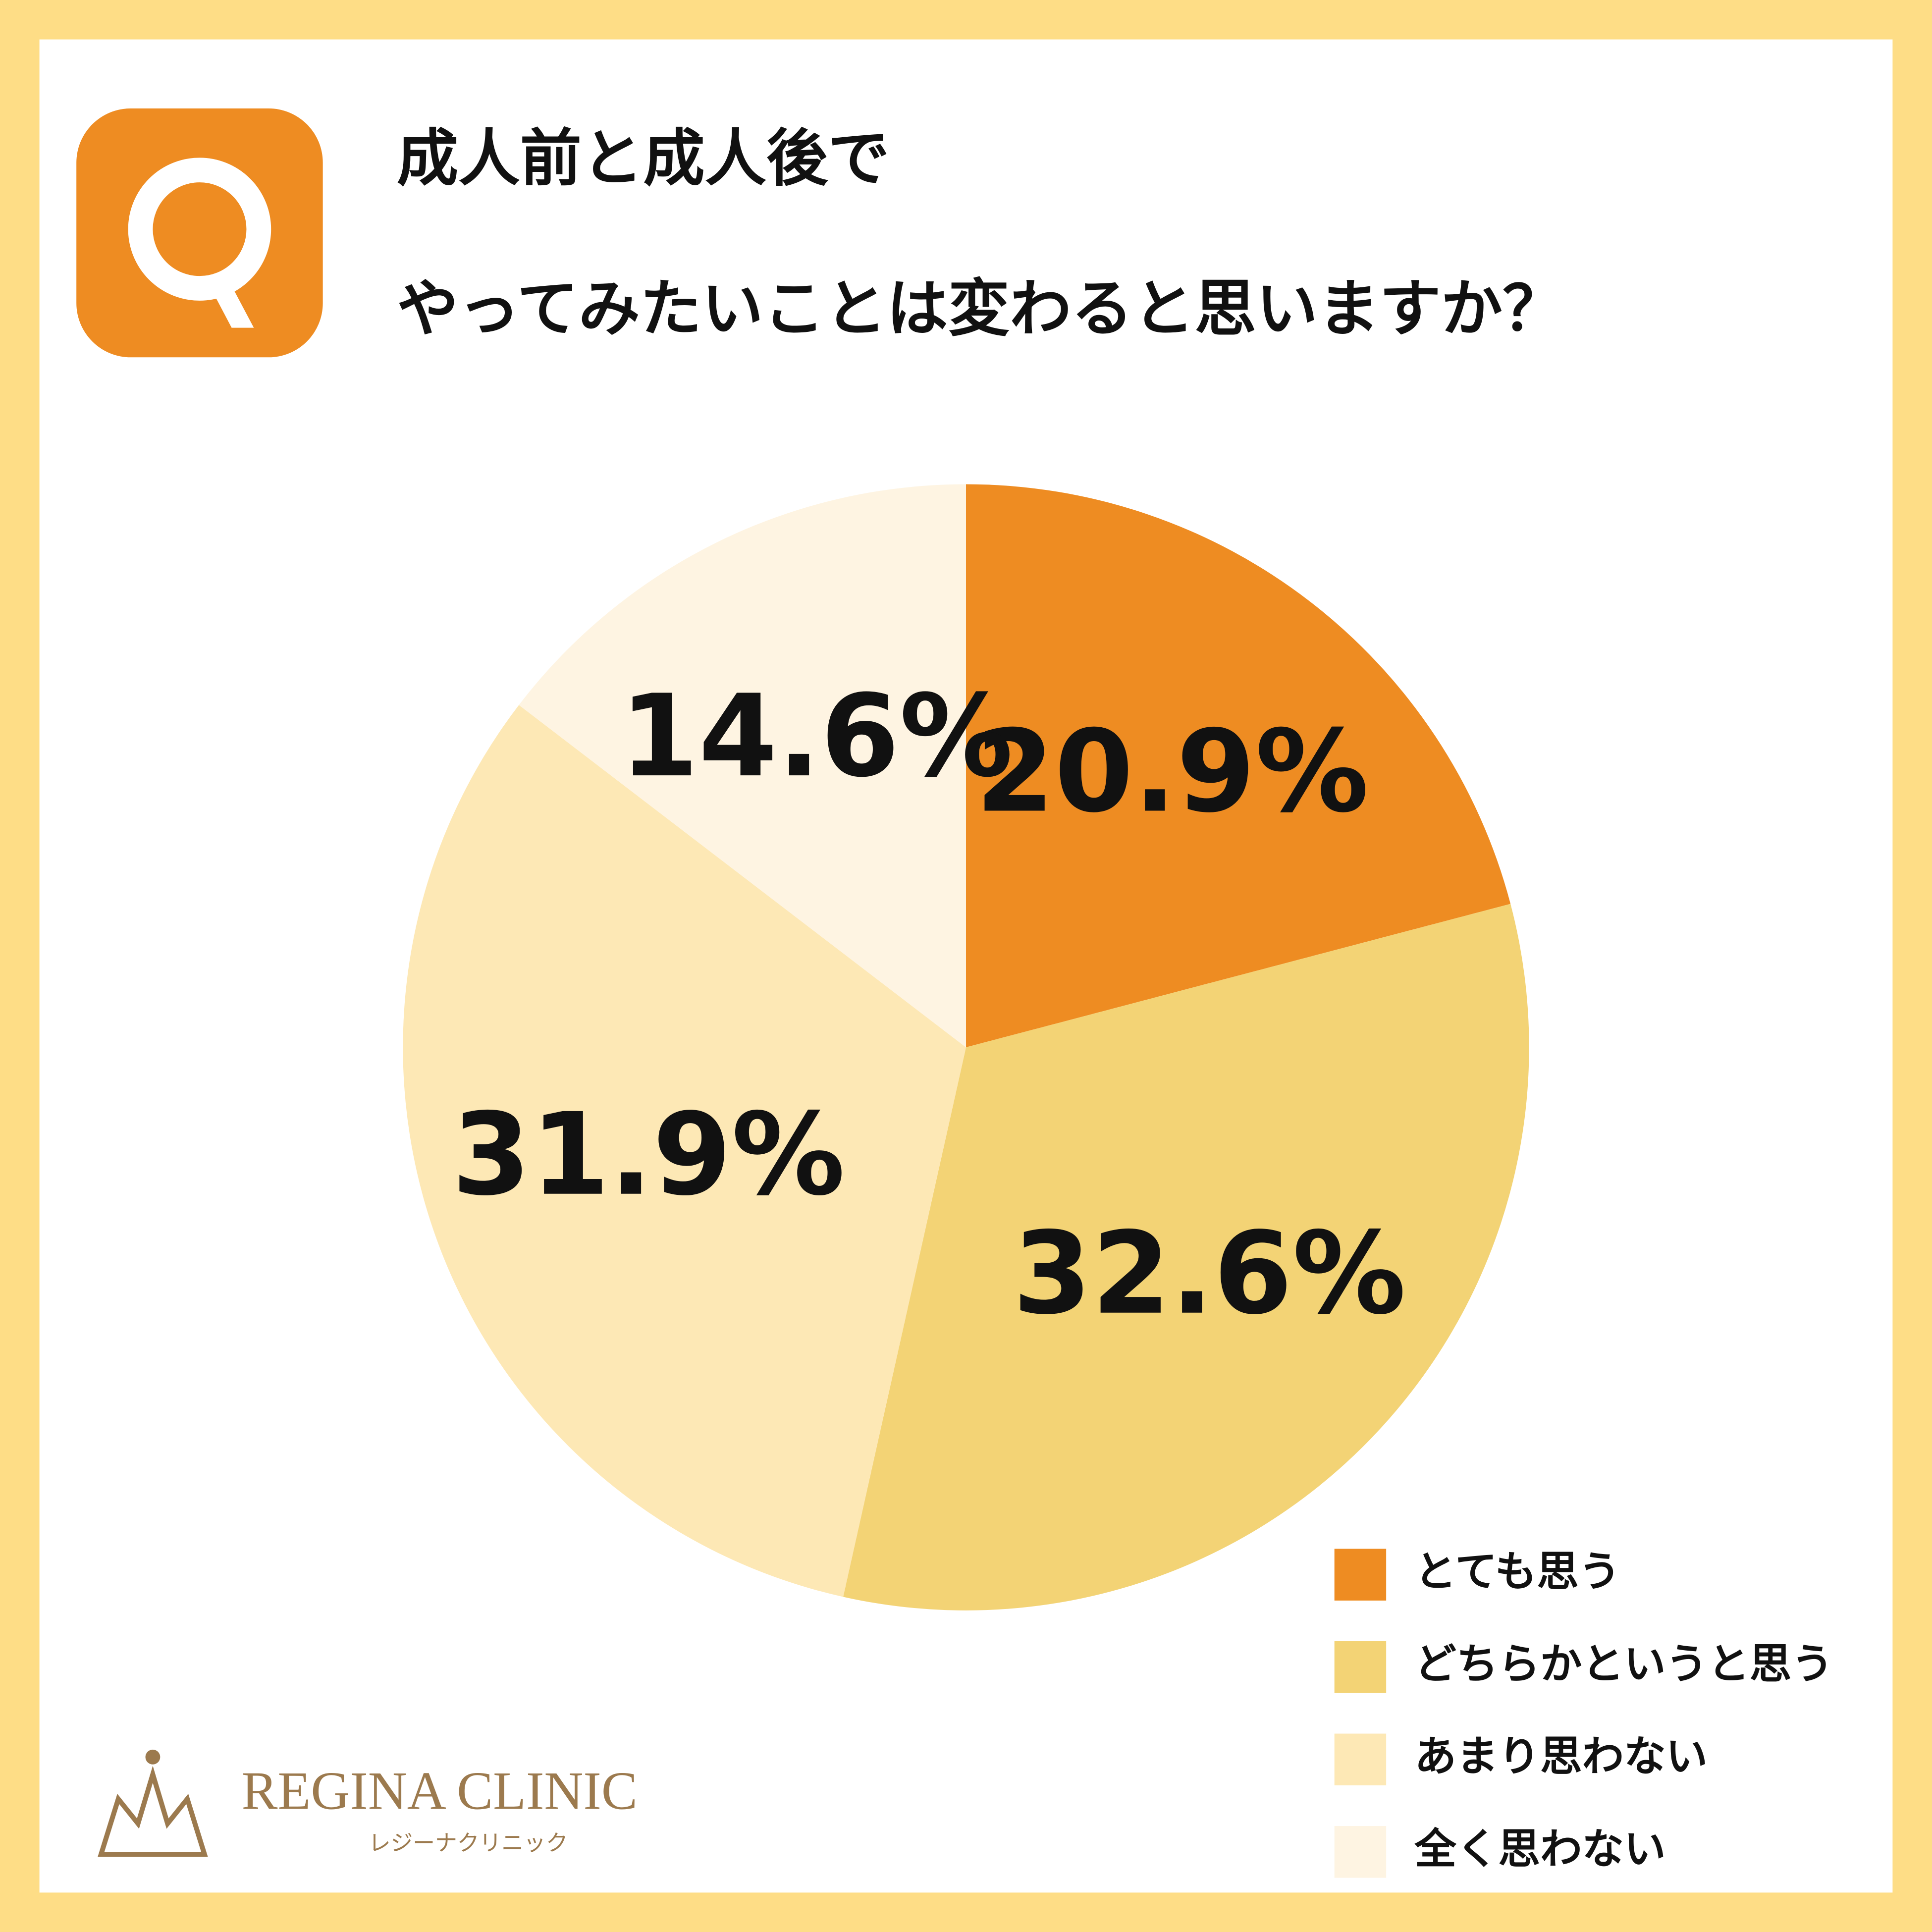 The image size is (1932, 1932). Describe the element at coordinates (440, 1791) in the screenshot. I see `logo-name: REGINA CLINIC` at that location.